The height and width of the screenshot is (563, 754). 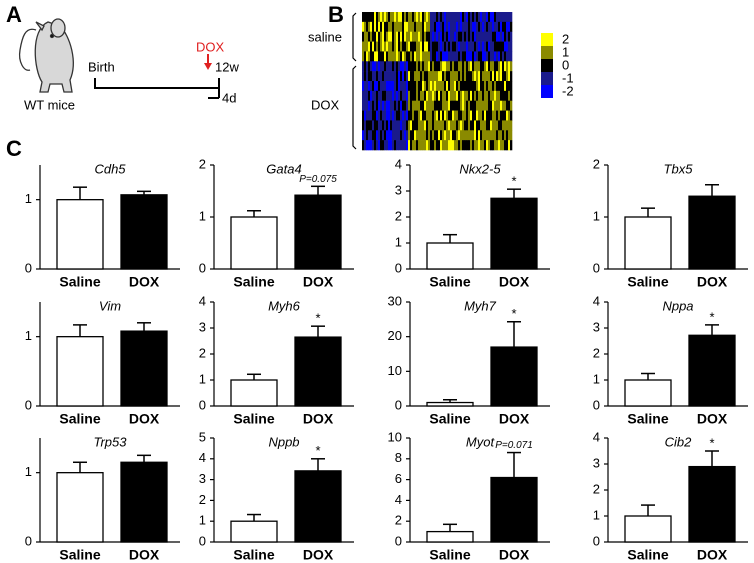 What do you see at coordinates (547, 52) in the screenshot?
I see `colorbar-swatch` at bounding box center [547, 52].